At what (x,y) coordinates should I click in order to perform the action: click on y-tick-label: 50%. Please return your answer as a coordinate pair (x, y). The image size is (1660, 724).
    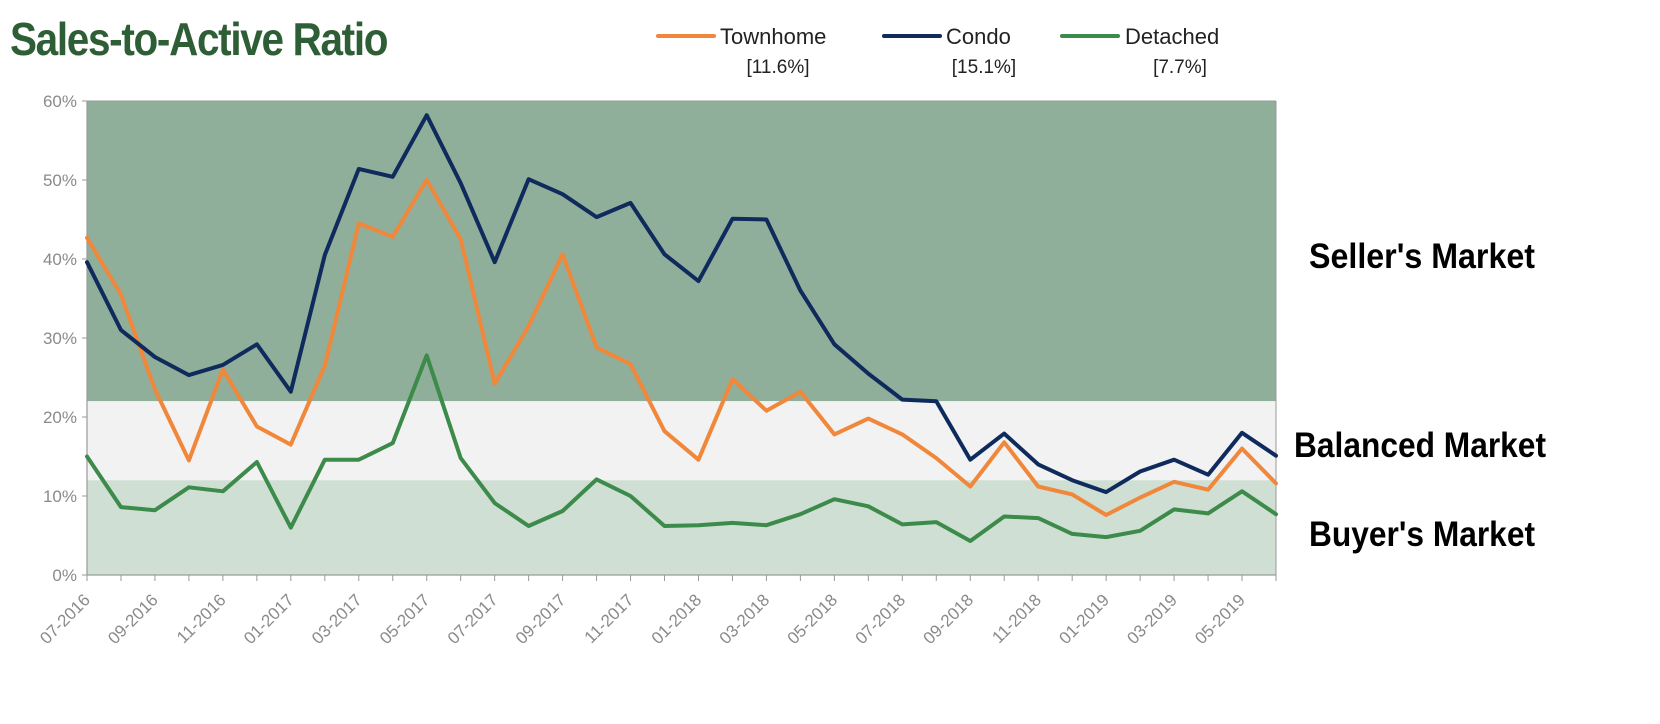
    Looking at the image, I should click on (60, 180).